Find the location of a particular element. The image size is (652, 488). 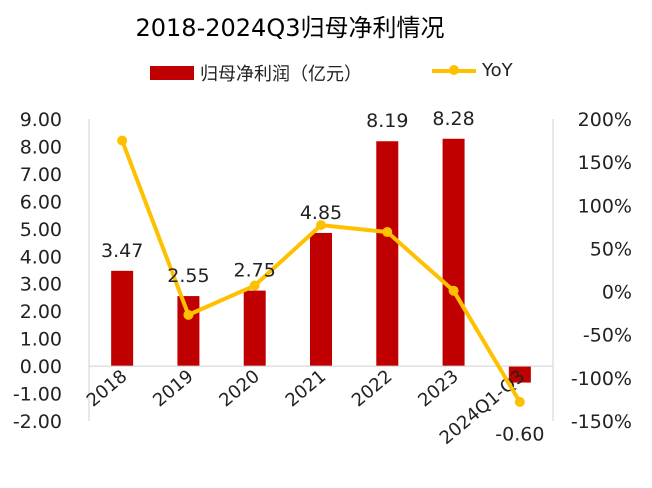

x-tick-label: 2022 is located at coordinates (372, 389).